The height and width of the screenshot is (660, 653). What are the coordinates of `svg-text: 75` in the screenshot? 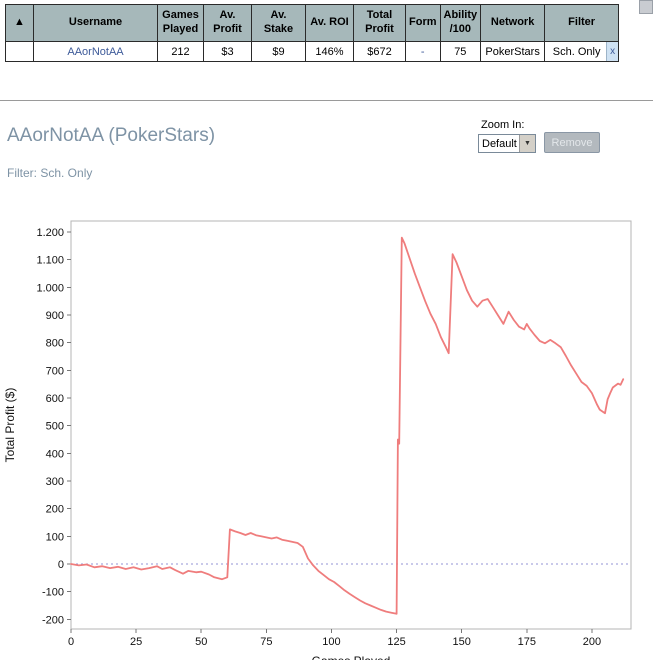 It's located at (266, 642).